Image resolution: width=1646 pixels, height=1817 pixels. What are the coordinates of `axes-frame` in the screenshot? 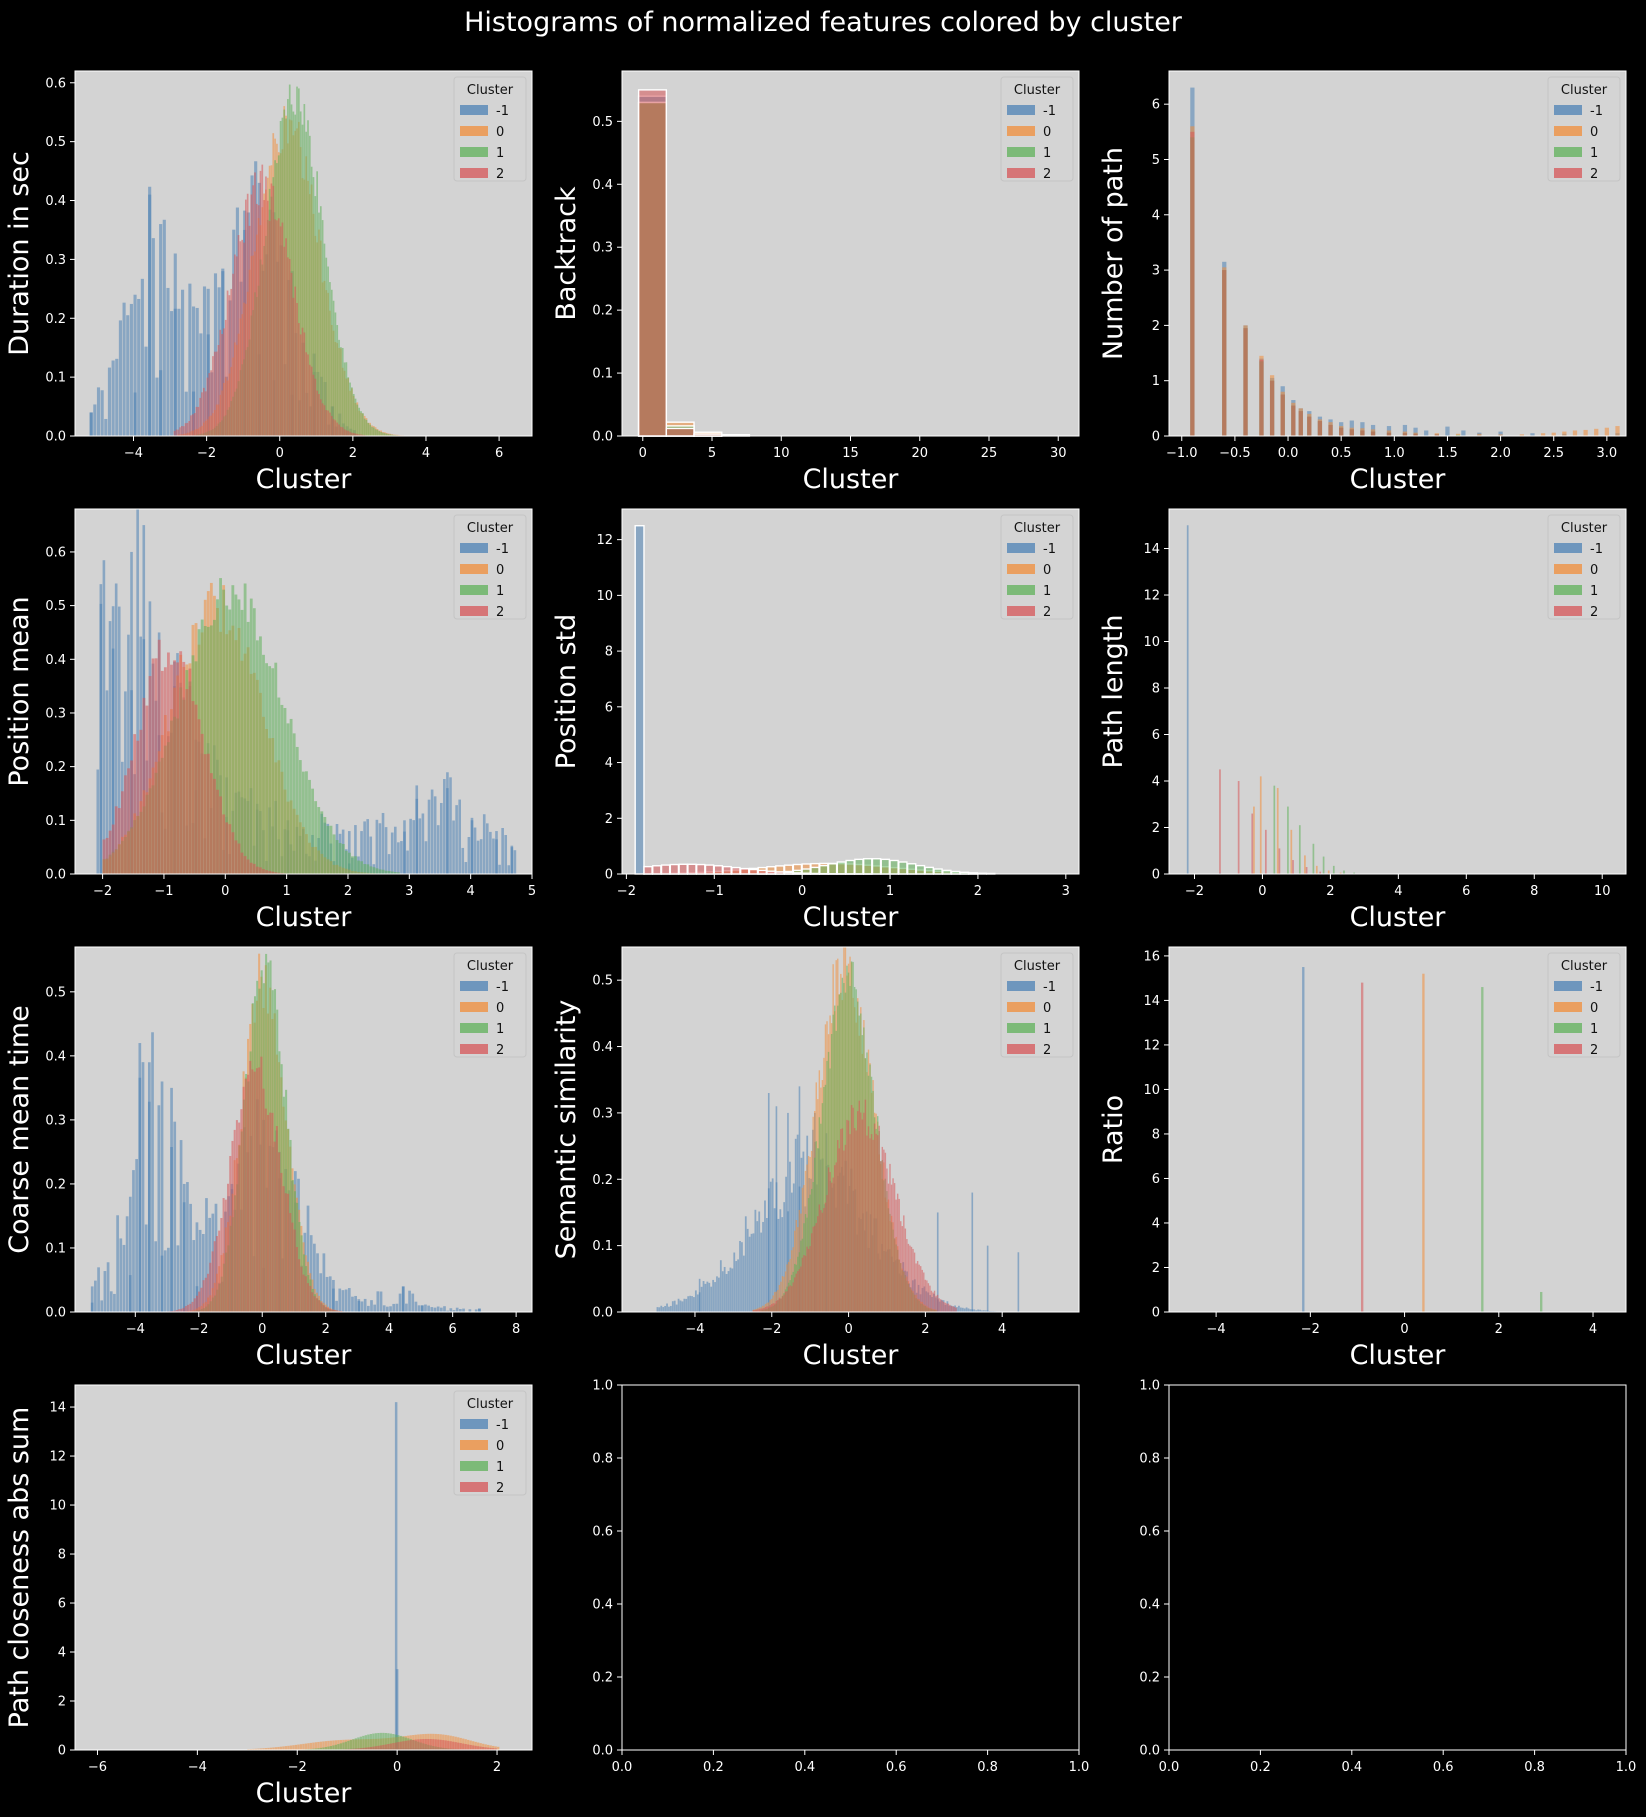 It's located at (303, 253).